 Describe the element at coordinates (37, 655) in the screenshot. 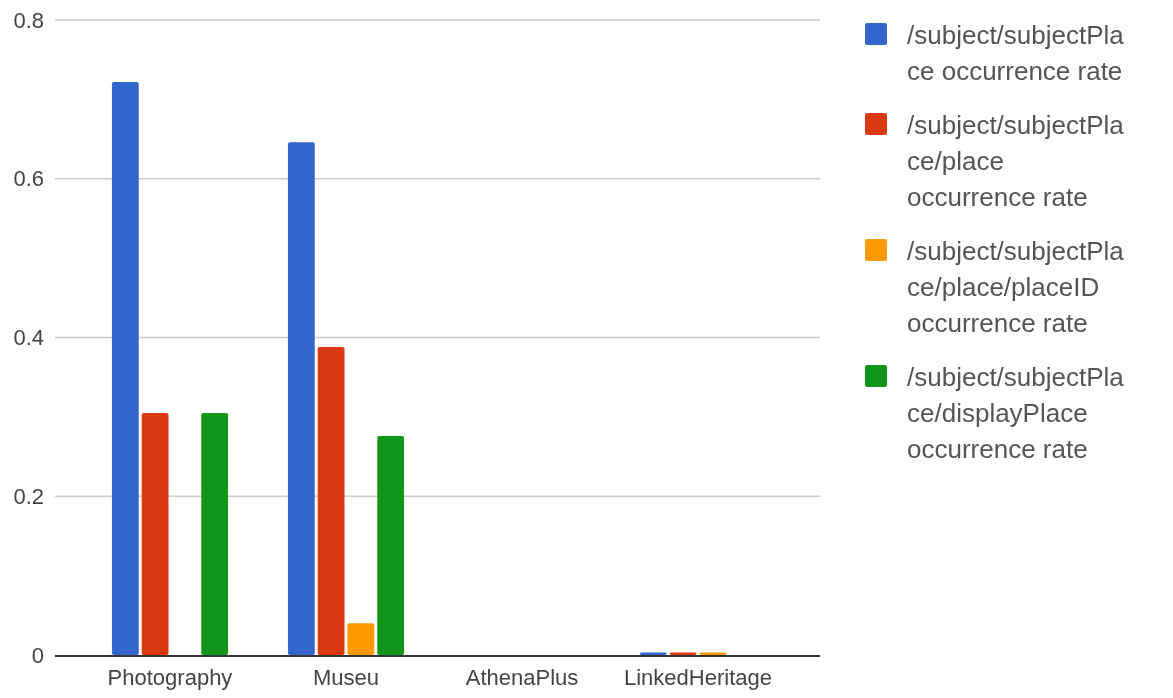

I see `y-tick-label: 0` at that location.